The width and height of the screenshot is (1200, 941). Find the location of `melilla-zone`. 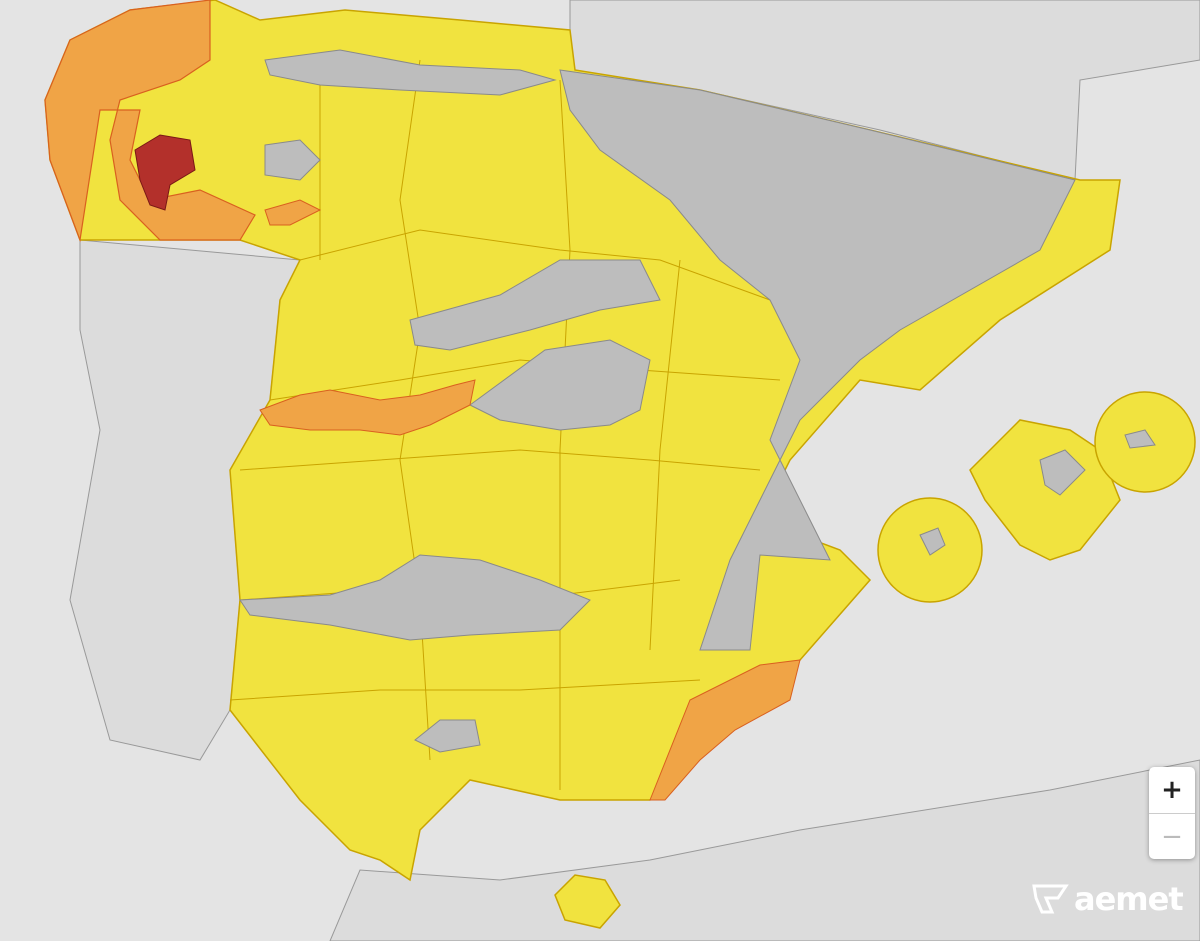

melilla-zone is located at coordinates (587, 901).